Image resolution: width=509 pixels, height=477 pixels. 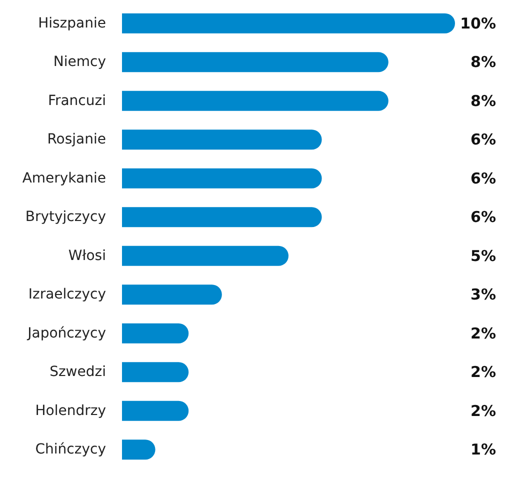 I want to click on y-tick-label: Francuzi, so click(x=77, y=100).